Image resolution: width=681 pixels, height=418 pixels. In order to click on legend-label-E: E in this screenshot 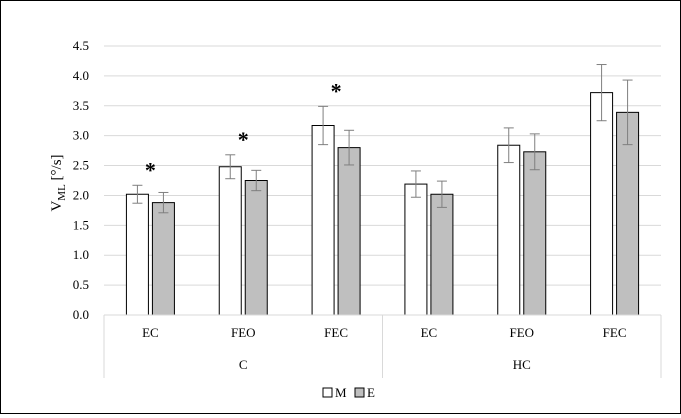, I will do `click(371, 392)`.